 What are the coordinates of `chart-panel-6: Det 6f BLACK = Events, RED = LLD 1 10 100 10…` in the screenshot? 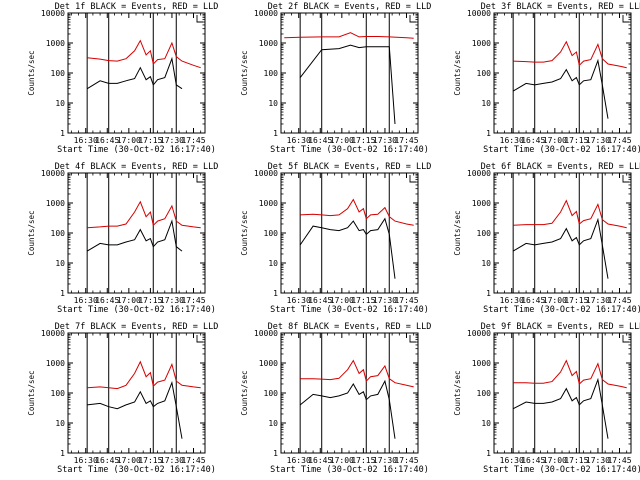 It's located at (546, 238).